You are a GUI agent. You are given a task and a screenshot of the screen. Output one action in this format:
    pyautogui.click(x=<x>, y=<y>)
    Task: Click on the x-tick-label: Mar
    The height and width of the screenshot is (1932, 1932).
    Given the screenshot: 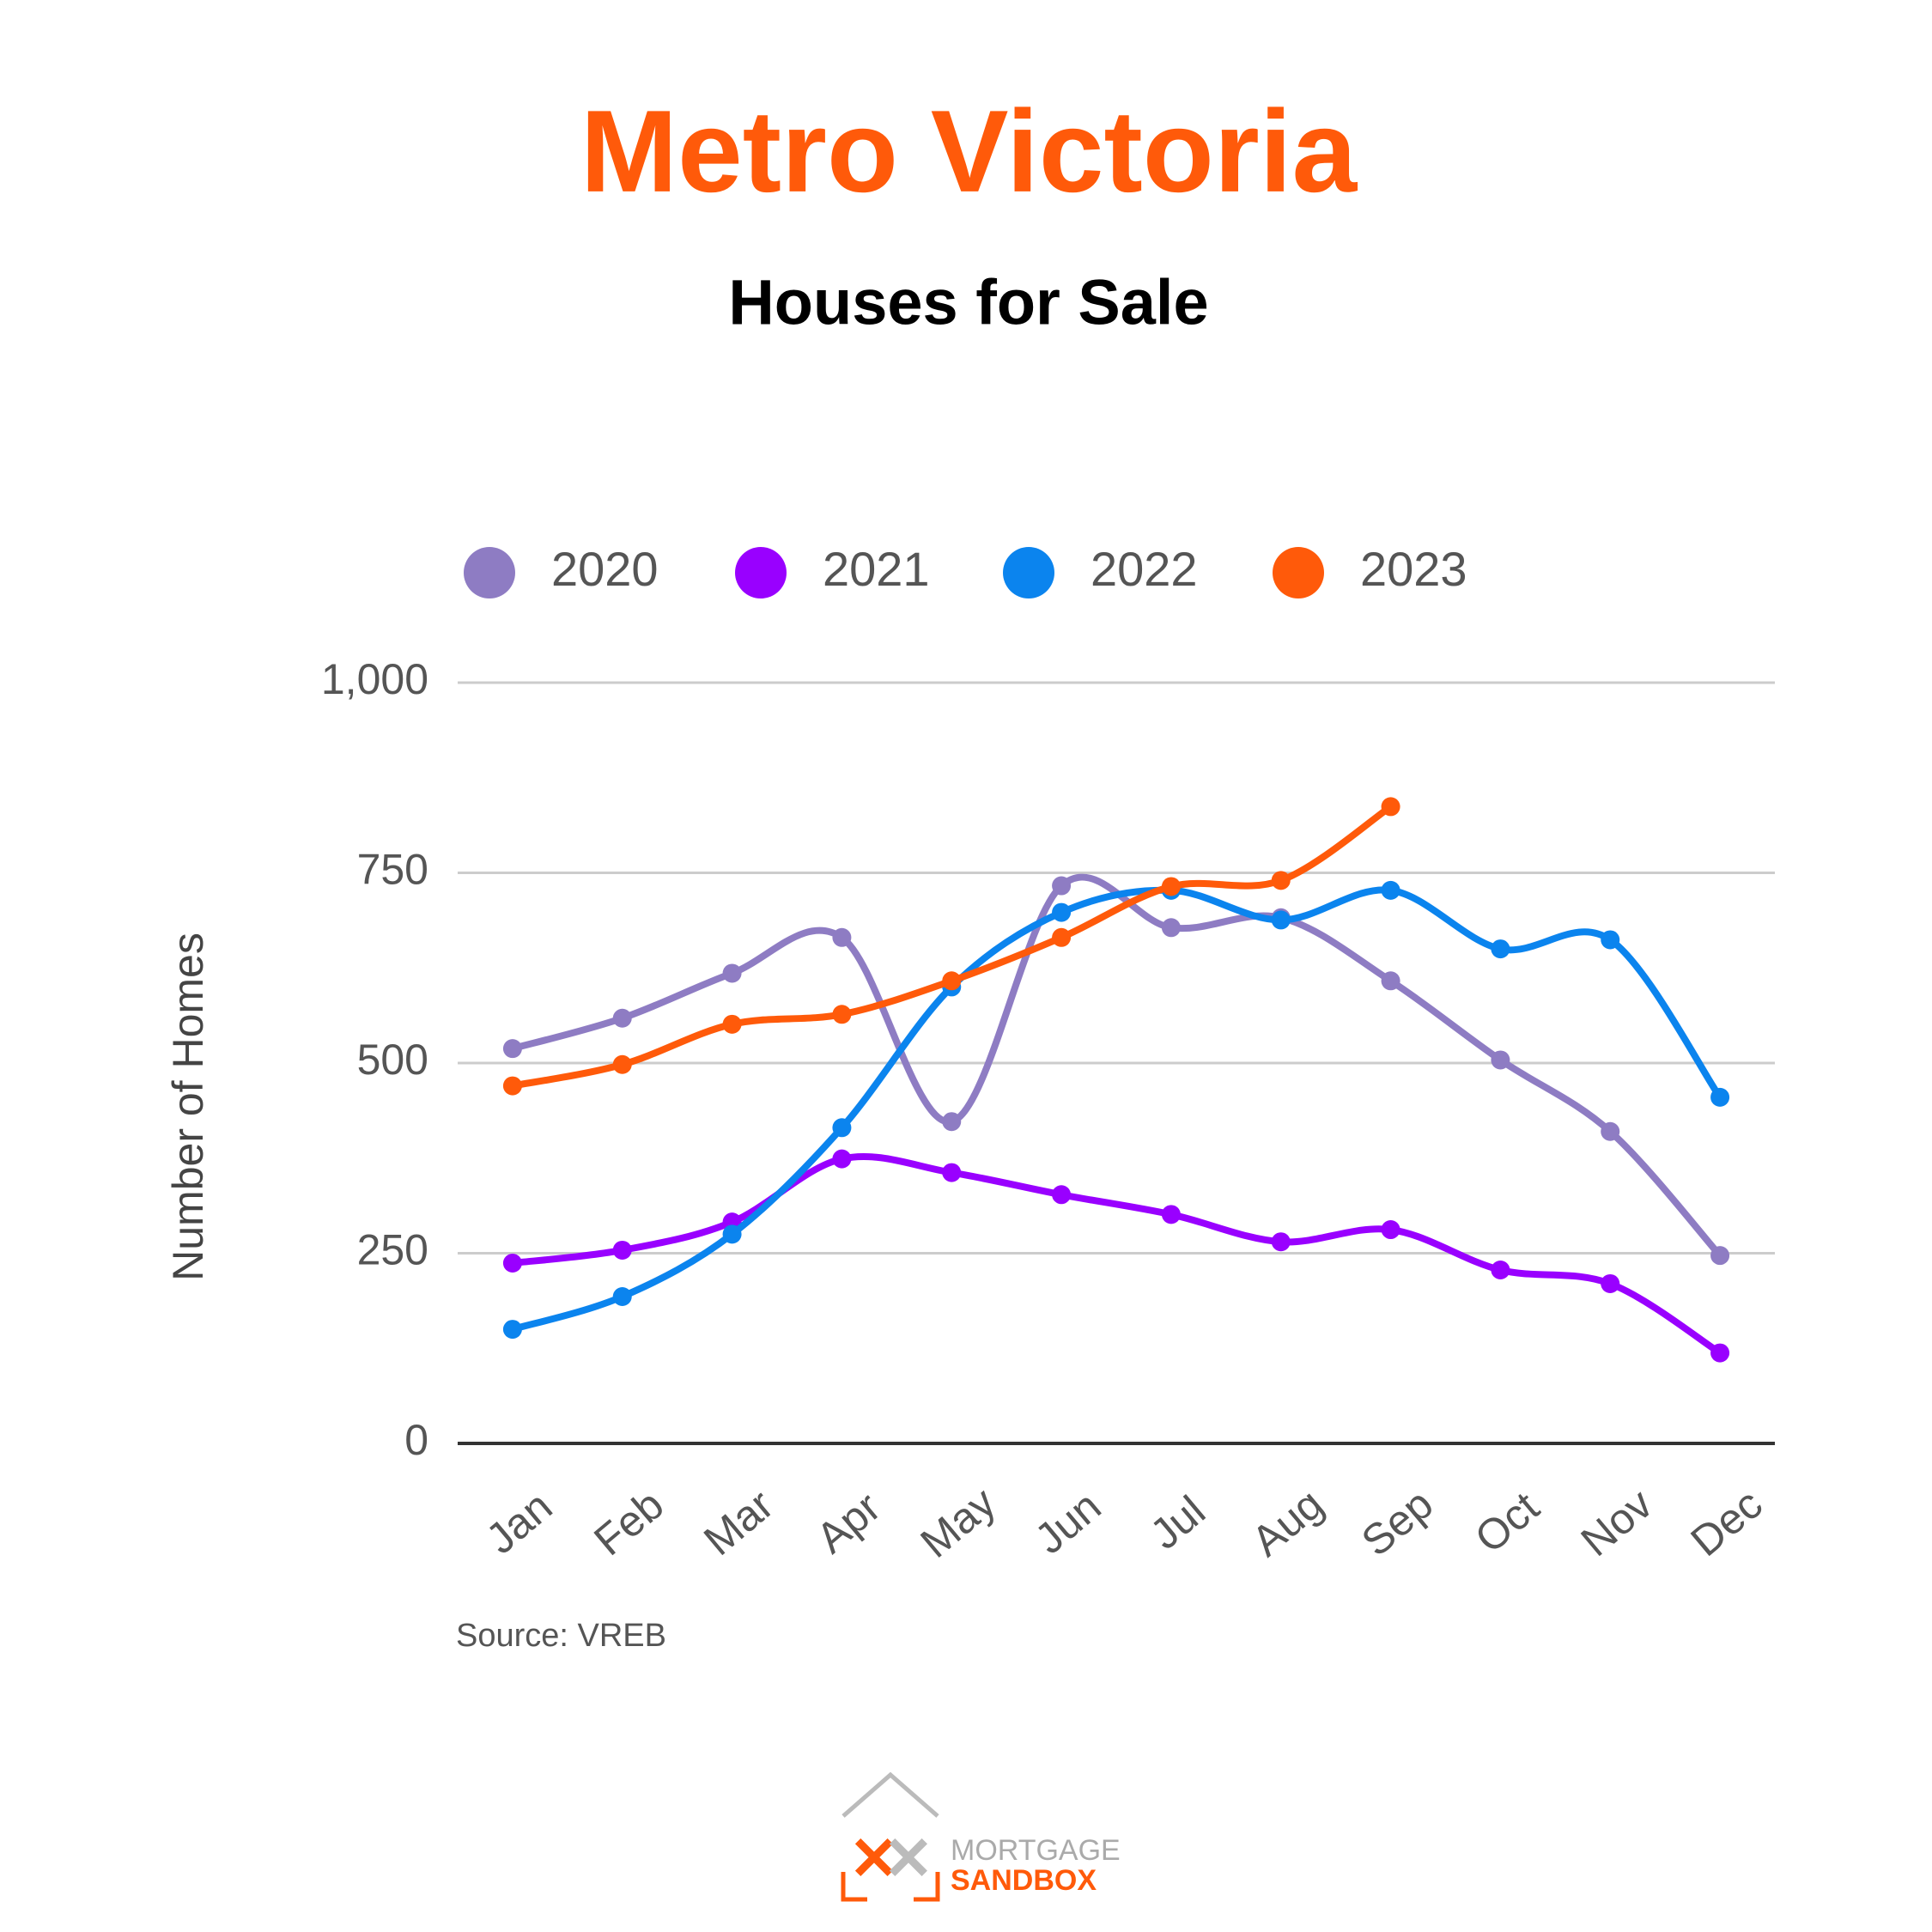 What is the action you would take?
    pyautogui.click(x=738, y=1522)
    